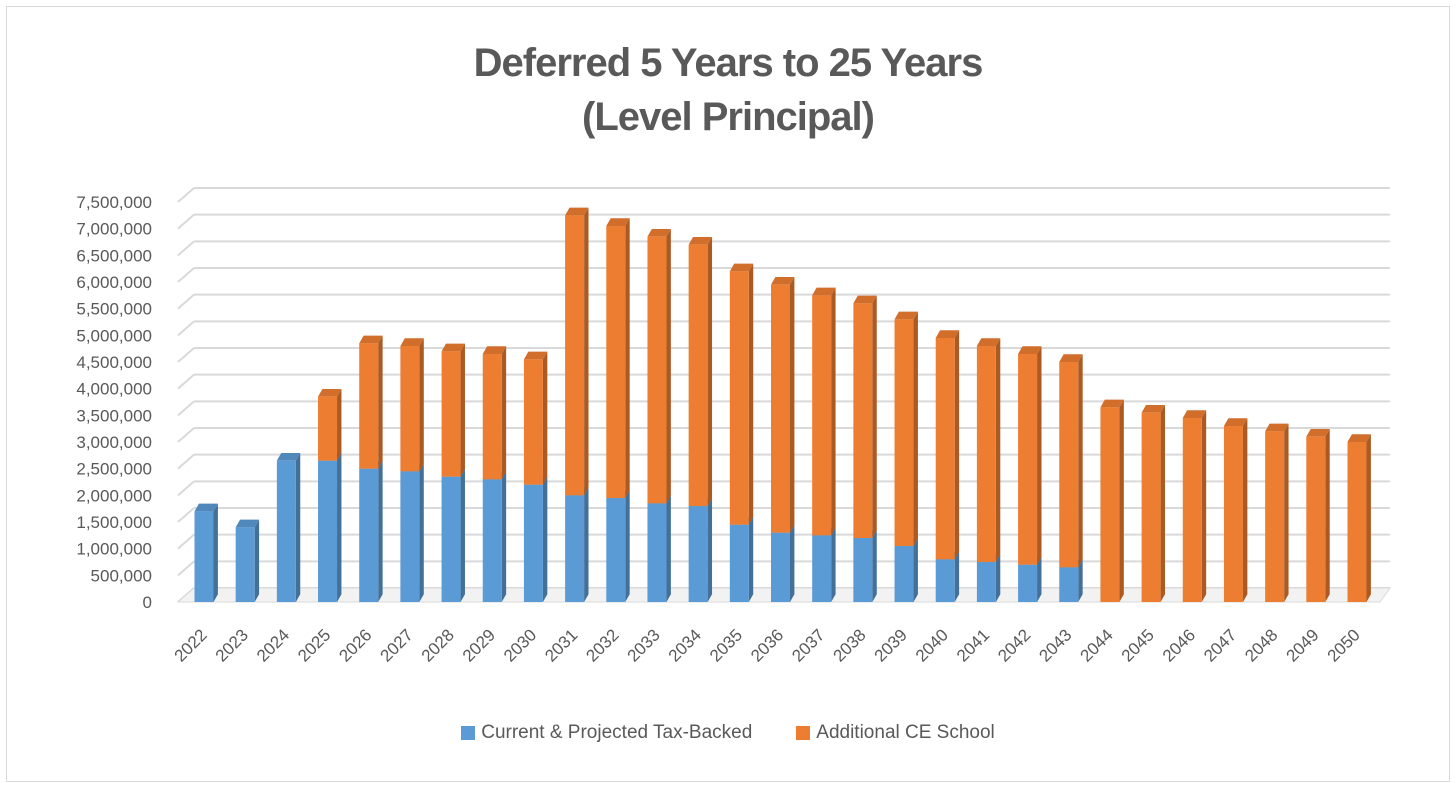 The image size is (1456, 788). Describe the element at coordinates (1261, 645) in the screenshot. I see `x-tick-label: 2048` at that location.